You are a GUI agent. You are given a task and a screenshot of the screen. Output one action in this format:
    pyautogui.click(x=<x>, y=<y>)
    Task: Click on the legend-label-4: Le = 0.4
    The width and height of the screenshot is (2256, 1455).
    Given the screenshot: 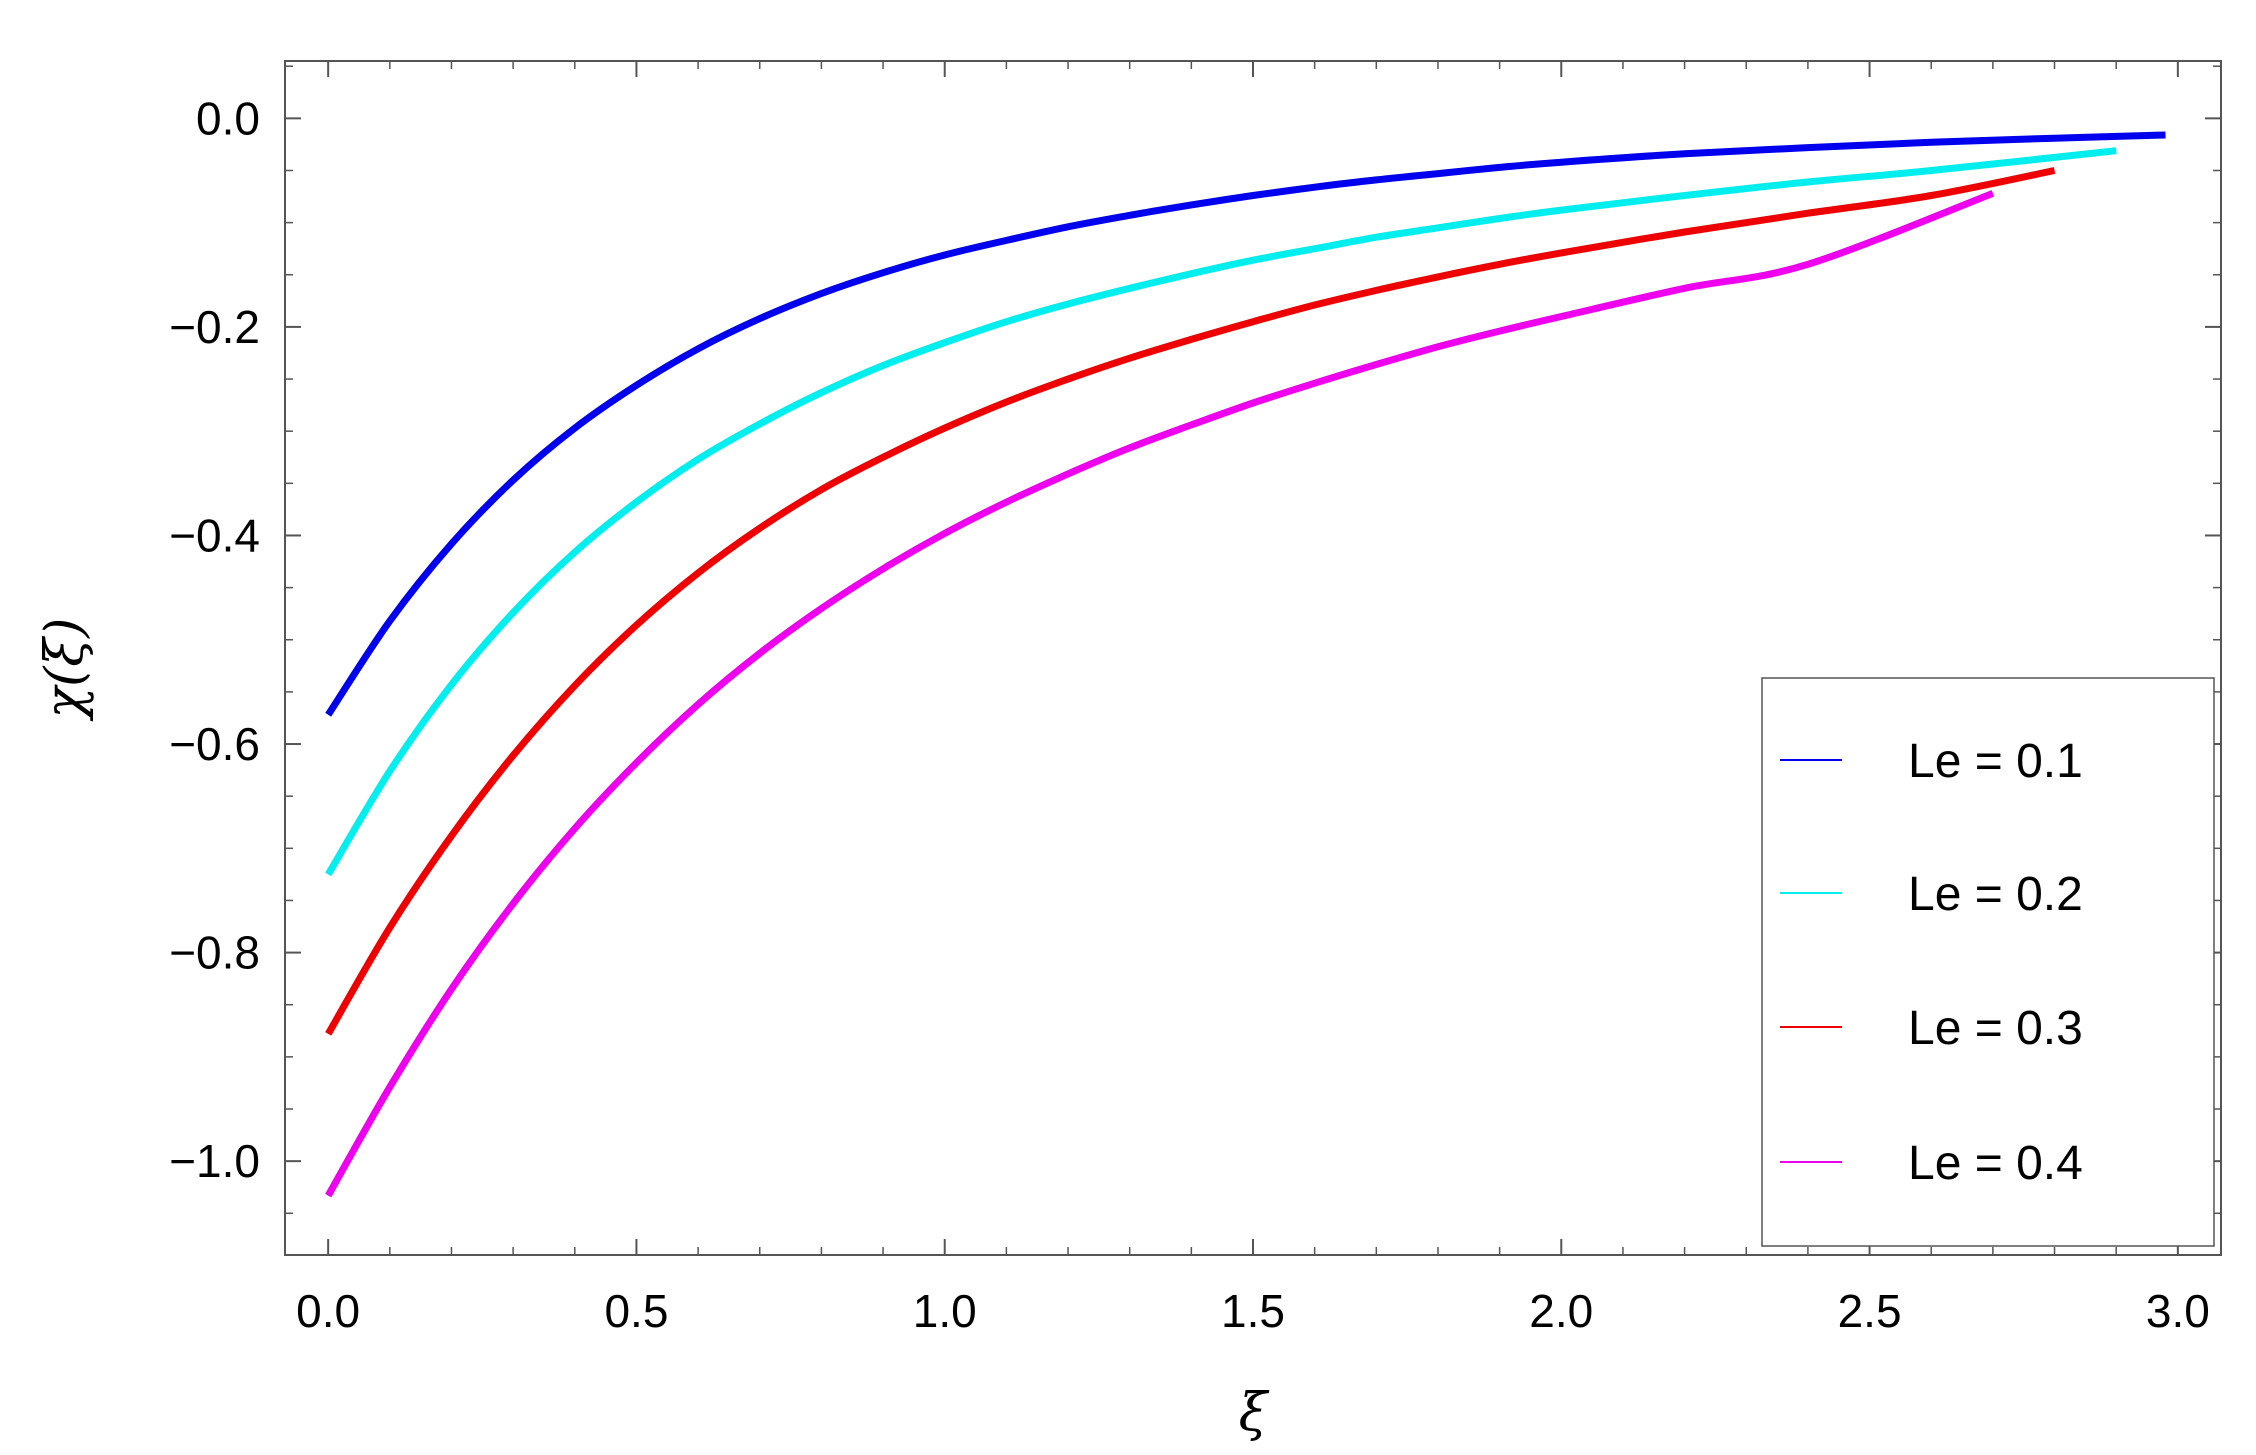 What is the action you would take?
    pyautogui.click(x=1995, y=1163)
    